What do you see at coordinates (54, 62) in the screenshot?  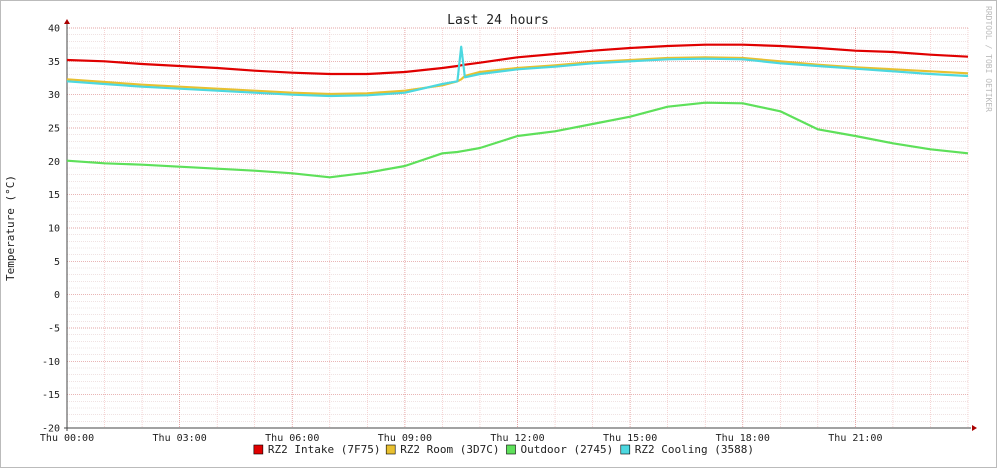 I see `y-tick-label: 35` at bounding box center [54, 62].